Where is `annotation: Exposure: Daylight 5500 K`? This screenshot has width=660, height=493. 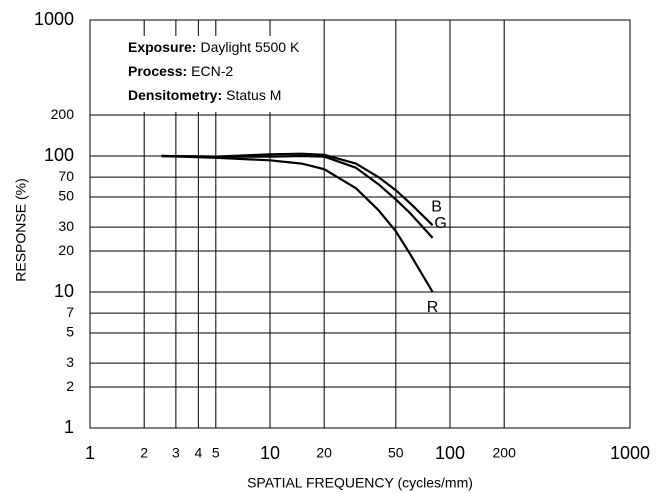 annotation: Exposure: Daylight 5500 K is located at coordinates (214, 47).